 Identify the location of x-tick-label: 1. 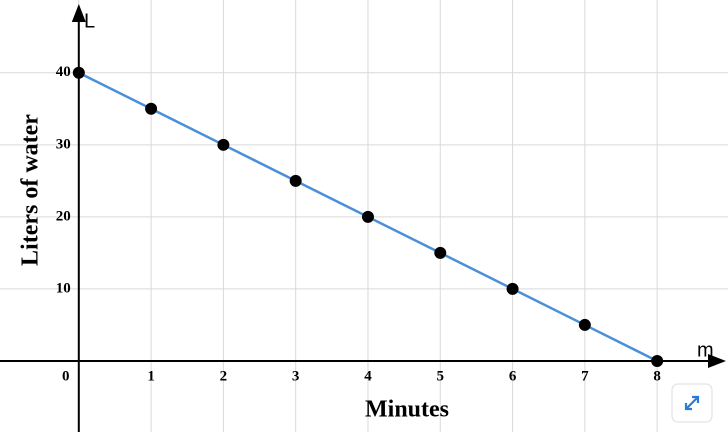
(151, 376).